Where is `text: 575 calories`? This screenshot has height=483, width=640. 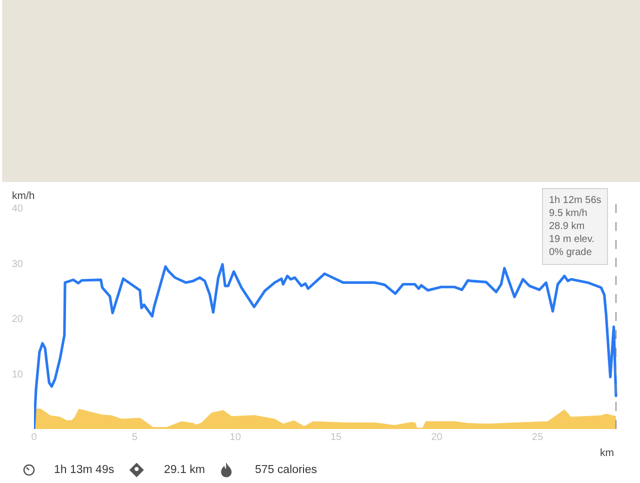
text: 575 calories is located at coordinates (286, 470).